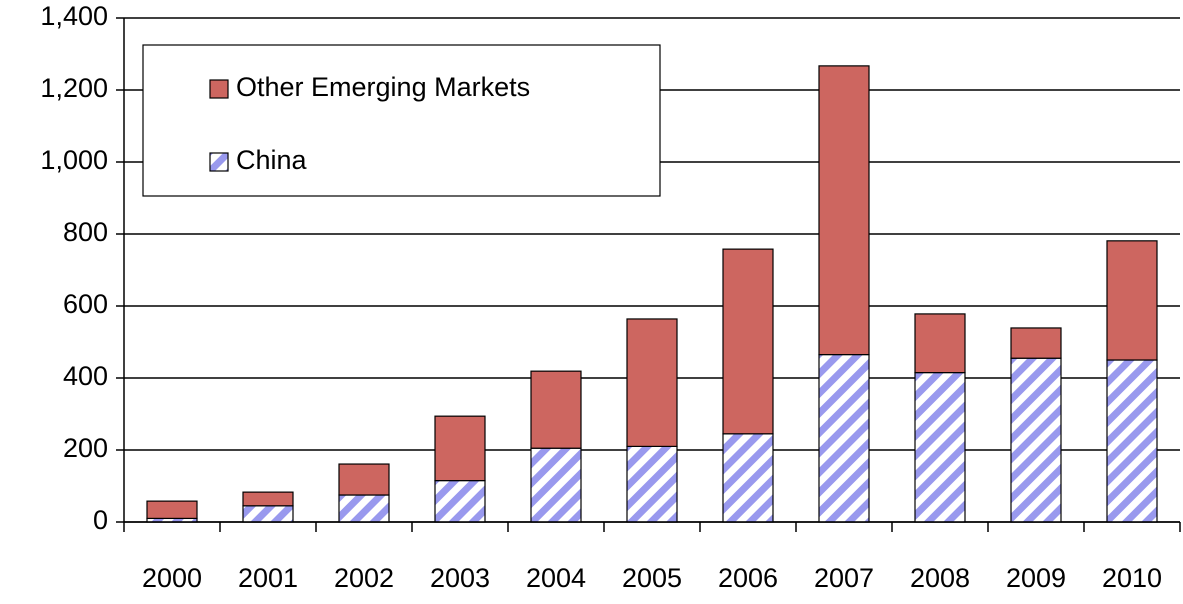  I want to click on y-tick-label: 1,000, so click(74, 160).